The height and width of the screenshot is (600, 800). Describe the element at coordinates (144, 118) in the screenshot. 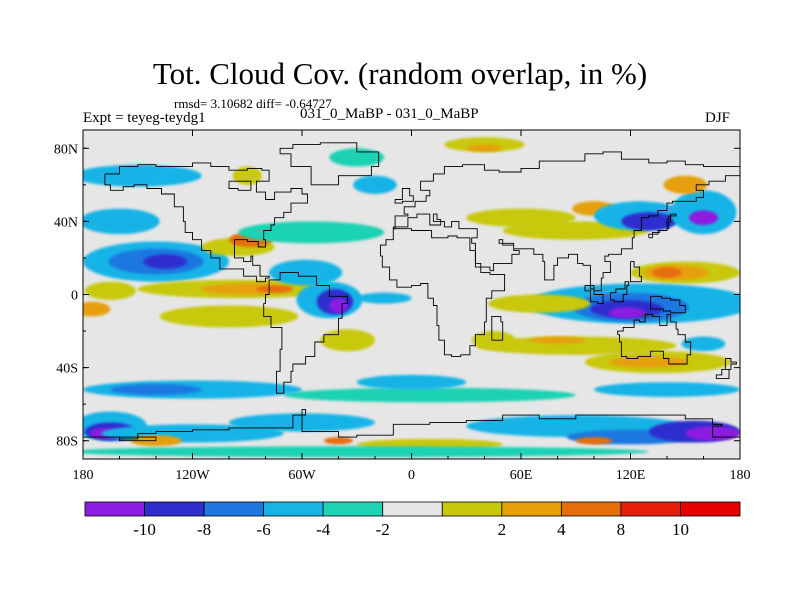

I see `experiment-label: Expt = teyeg-teydg1` at that location.